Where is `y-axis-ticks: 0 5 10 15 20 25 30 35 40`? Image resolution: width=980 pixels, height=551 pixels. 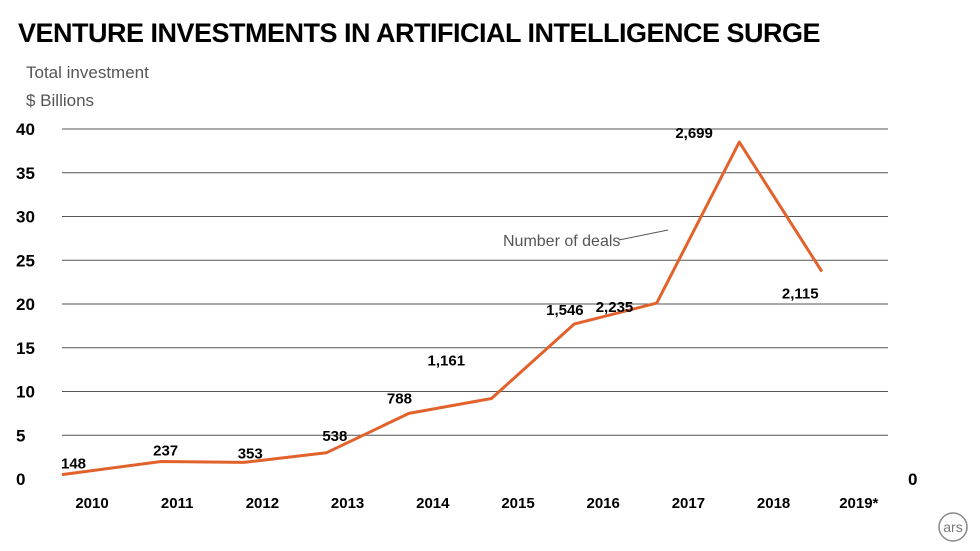 y-axis-ticks: 0 5 10 15 20 25 30 35 40 is located at coordinates (25, 304).